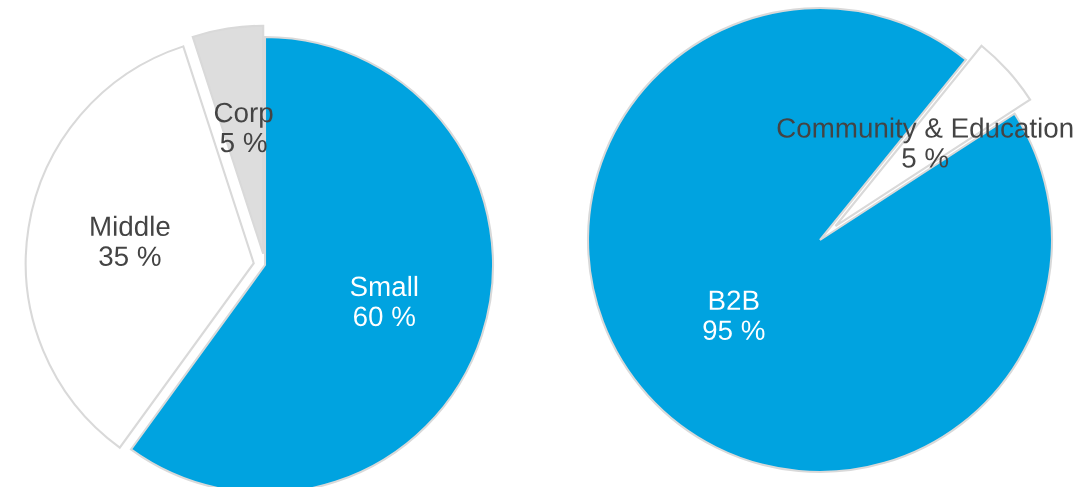 This screenshot has width=1085, height=487. What do you see at coordinates (384, 316) in the screenshot?
I see `data-label: 60 %` at bounding box center [384, 316].